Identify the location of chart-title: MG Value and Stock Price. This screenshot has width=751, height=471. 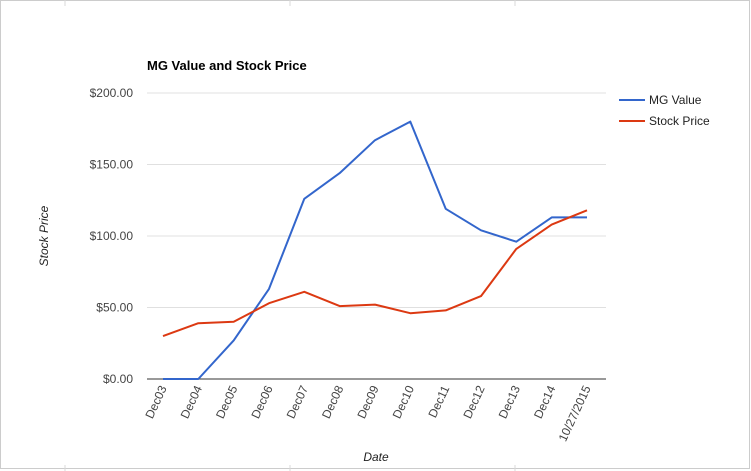
(227, 65).